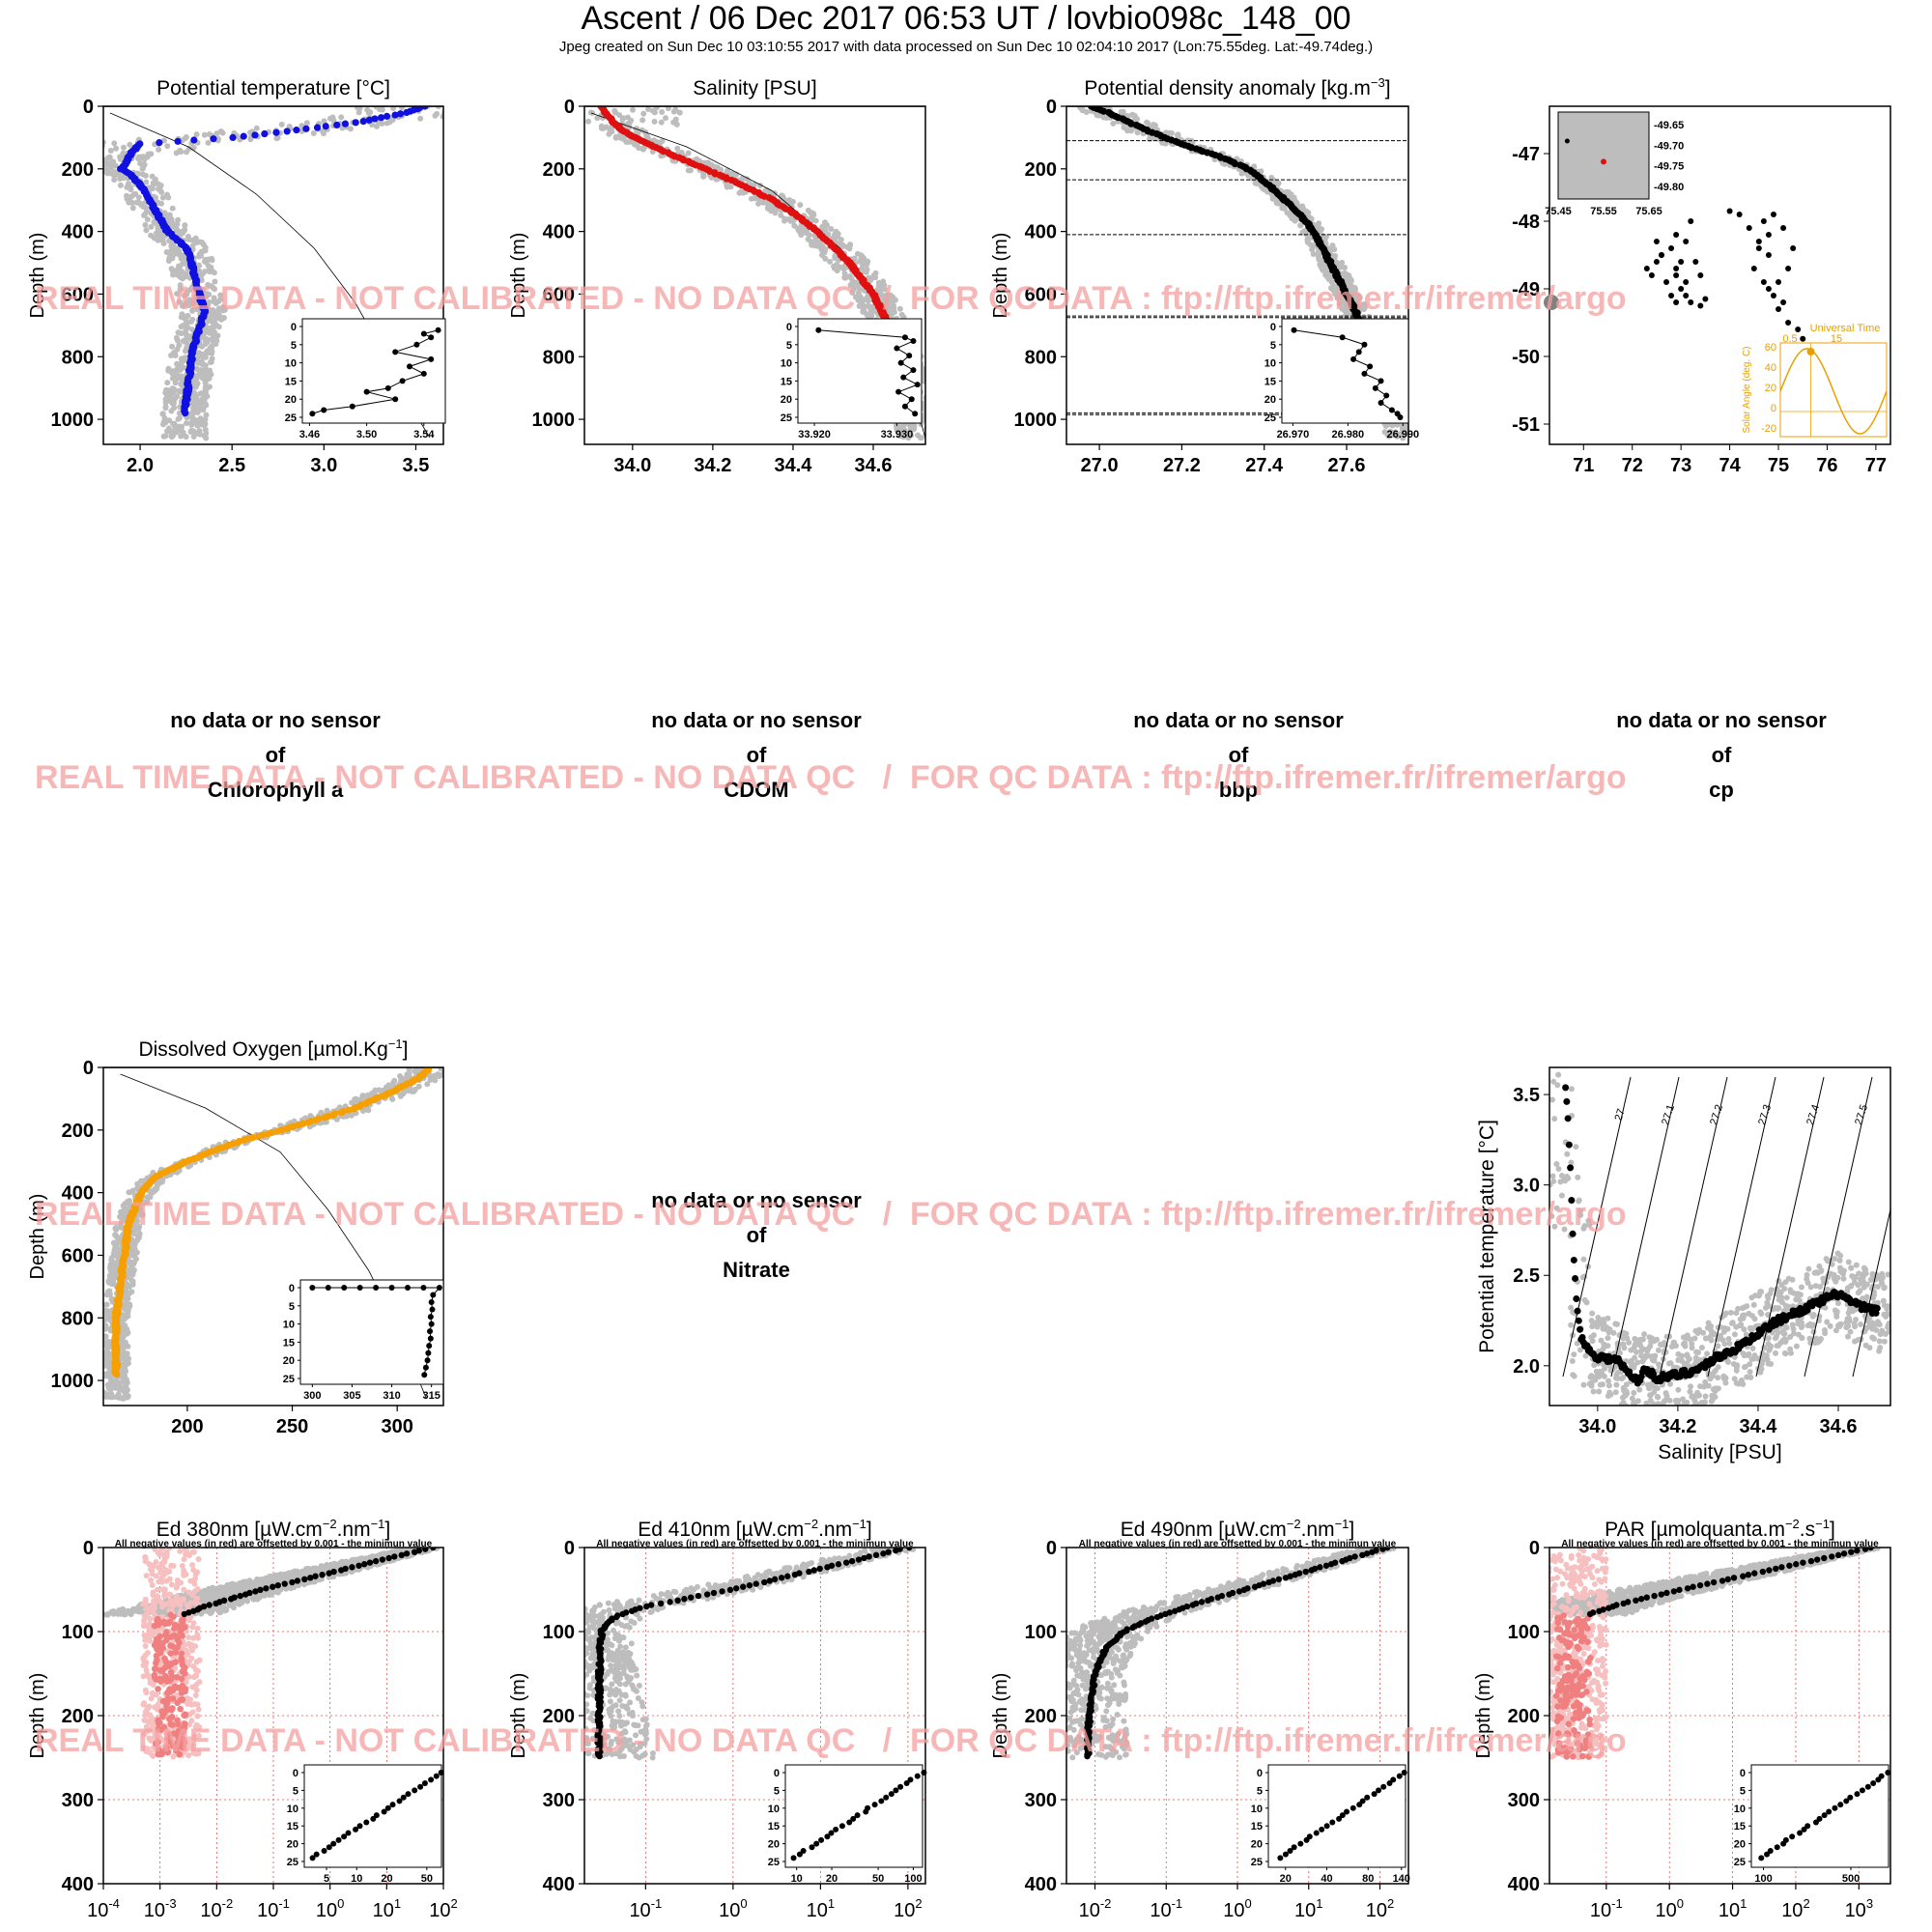 The image size is (1932, 1932). Describe the element at coordinates (569, 107) in the screenshot. I see `sal-ytick-label: 0` at that location.